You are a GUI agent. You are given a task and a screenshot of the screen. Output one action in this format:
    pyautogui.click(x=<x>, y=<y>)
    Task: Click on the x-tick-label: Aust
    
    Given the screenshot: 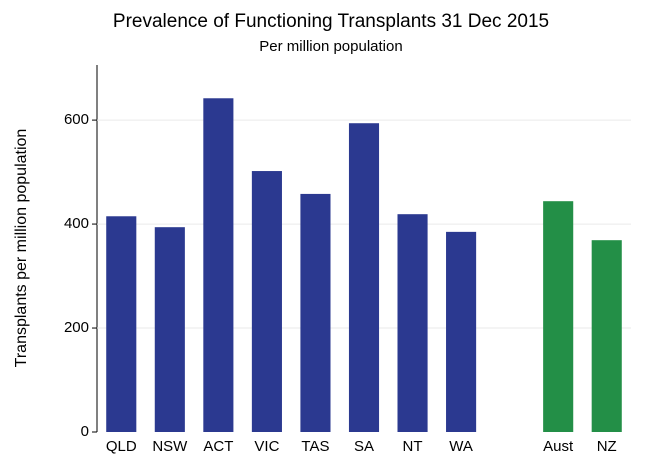 What is the action you would take?
    pyautogui.click(x=558, y=446)
    